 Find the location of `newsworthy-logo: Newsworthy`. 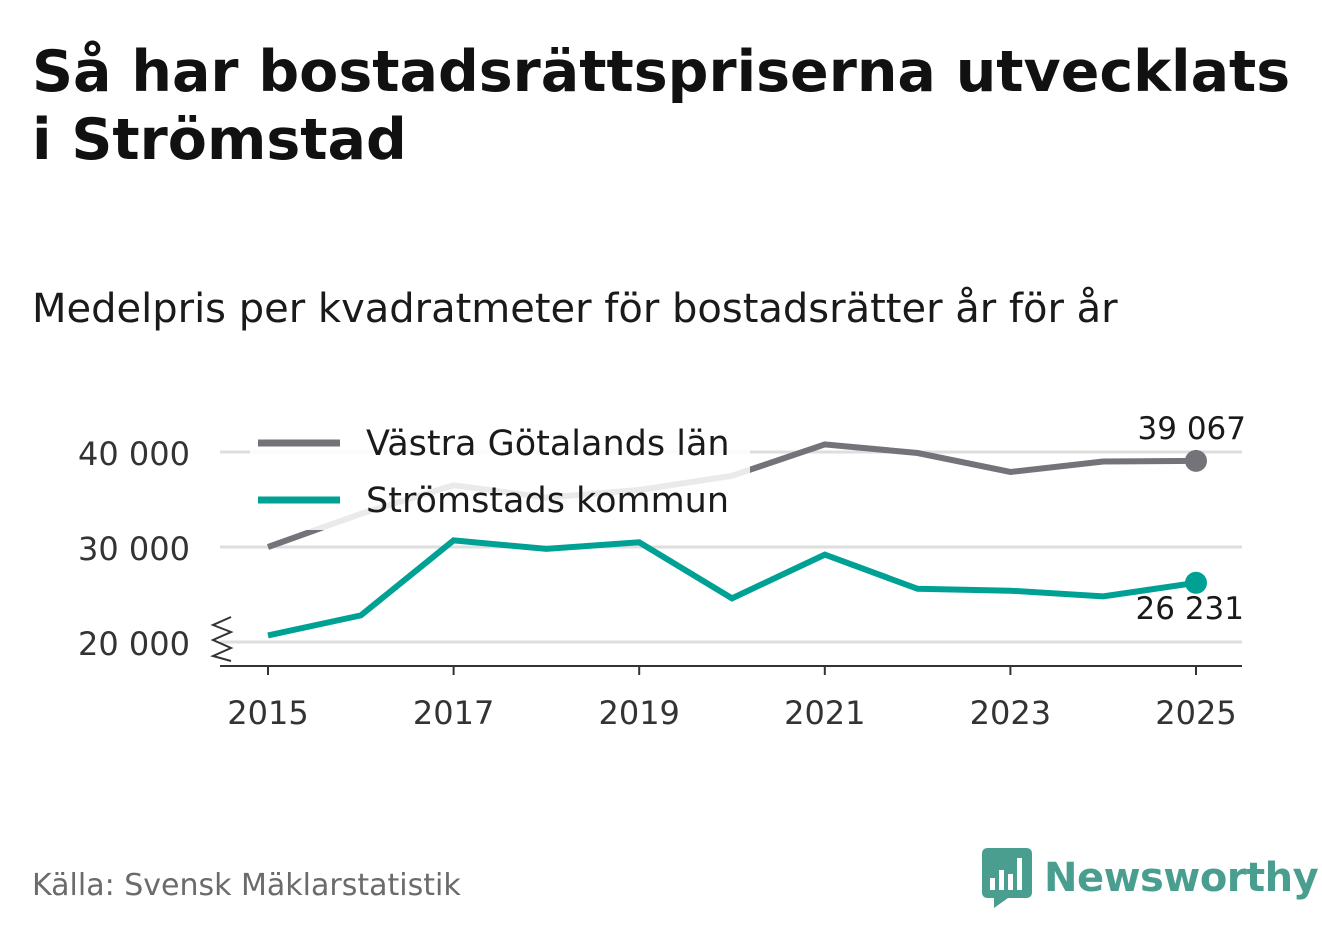

newsworthy-logo: Newsworthy is located at coordinates (1150, 878).